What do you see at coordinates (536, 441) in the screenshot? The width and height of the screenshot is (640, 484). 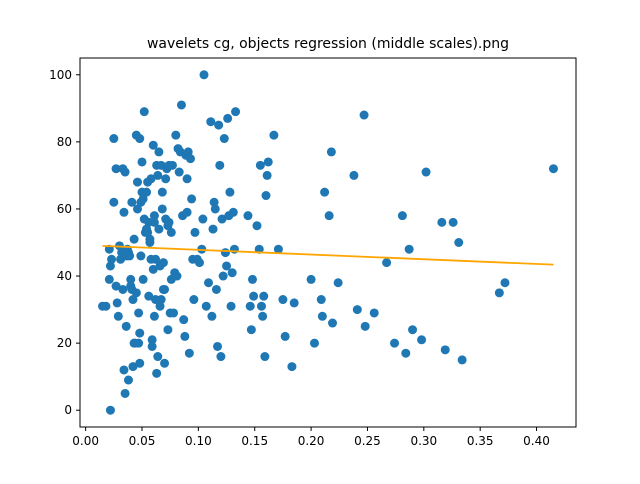 I see `x-tick-label: 0.40` at bounding box center [536, 441].